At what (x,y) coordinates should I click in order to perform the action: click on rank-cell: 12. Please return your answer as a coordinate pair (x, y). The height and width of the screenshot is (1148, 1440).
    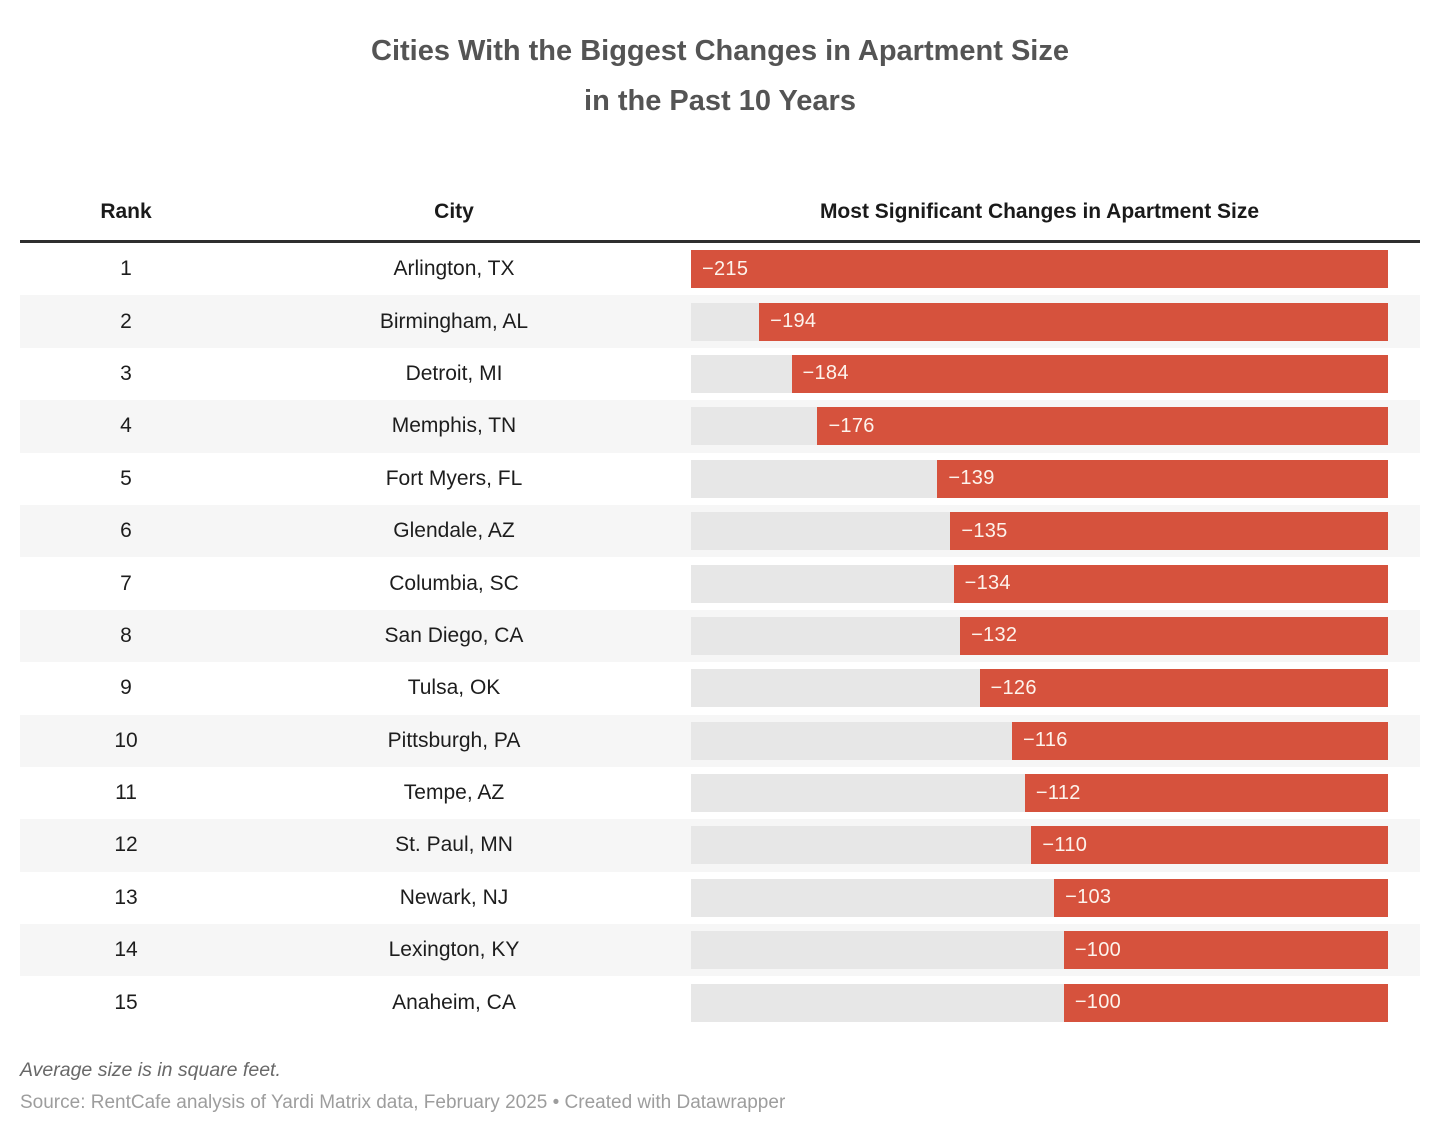
    Looking at the image, I should click on (126, 845).